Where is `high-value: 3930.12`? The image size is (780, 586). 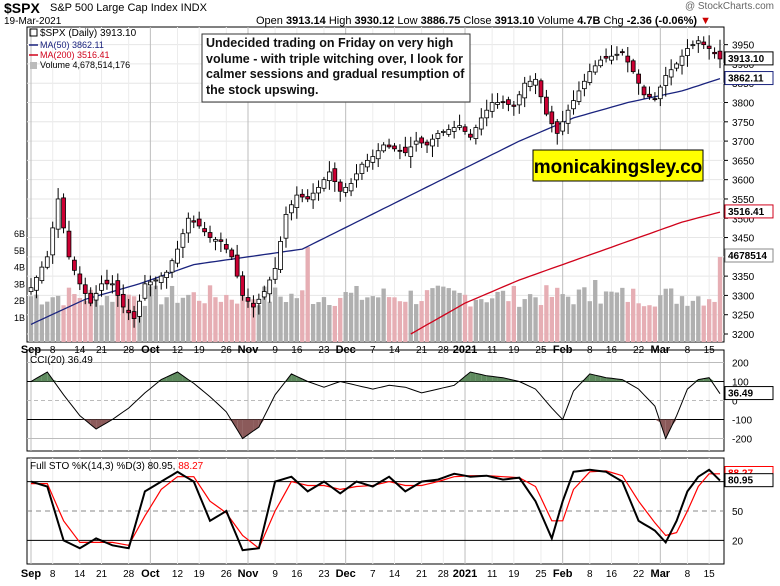 high-value: 3930.12 is located at coordinates (374, 21).